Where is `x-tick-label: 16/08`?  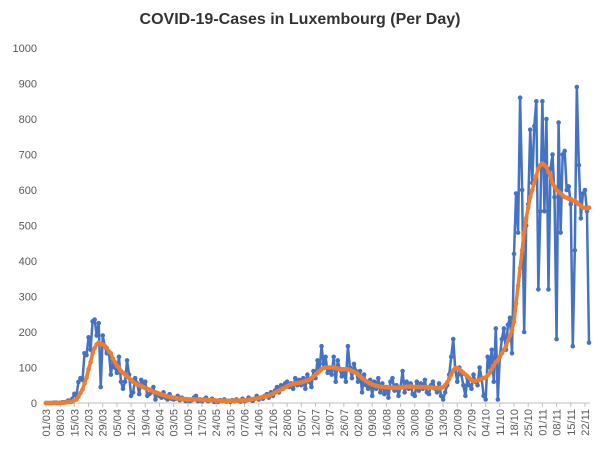
x-tick-label: 16/08 is located at coordinates (387, 423).